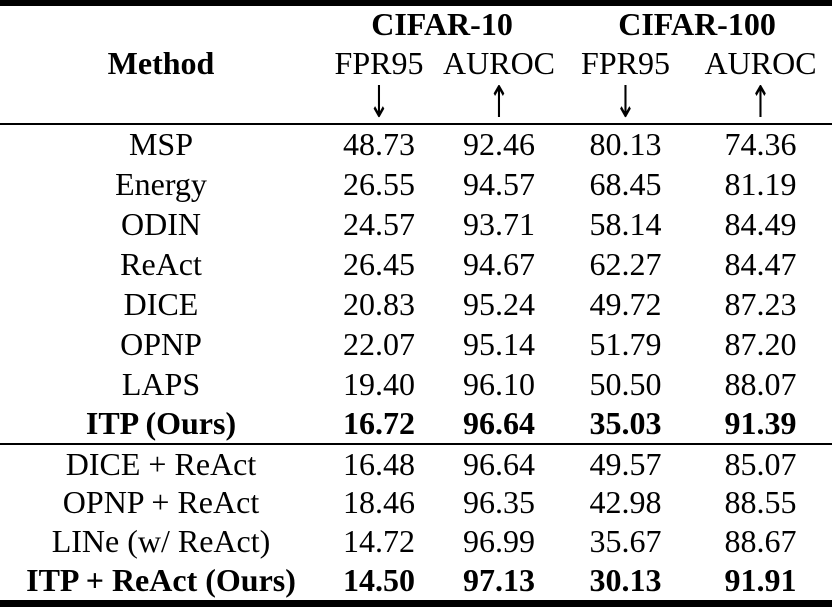  What do you see at coordinates (161, 502) in the screenshot?
I see `method-cell: OPNP + ReAct` at bounding box center [161, 502].